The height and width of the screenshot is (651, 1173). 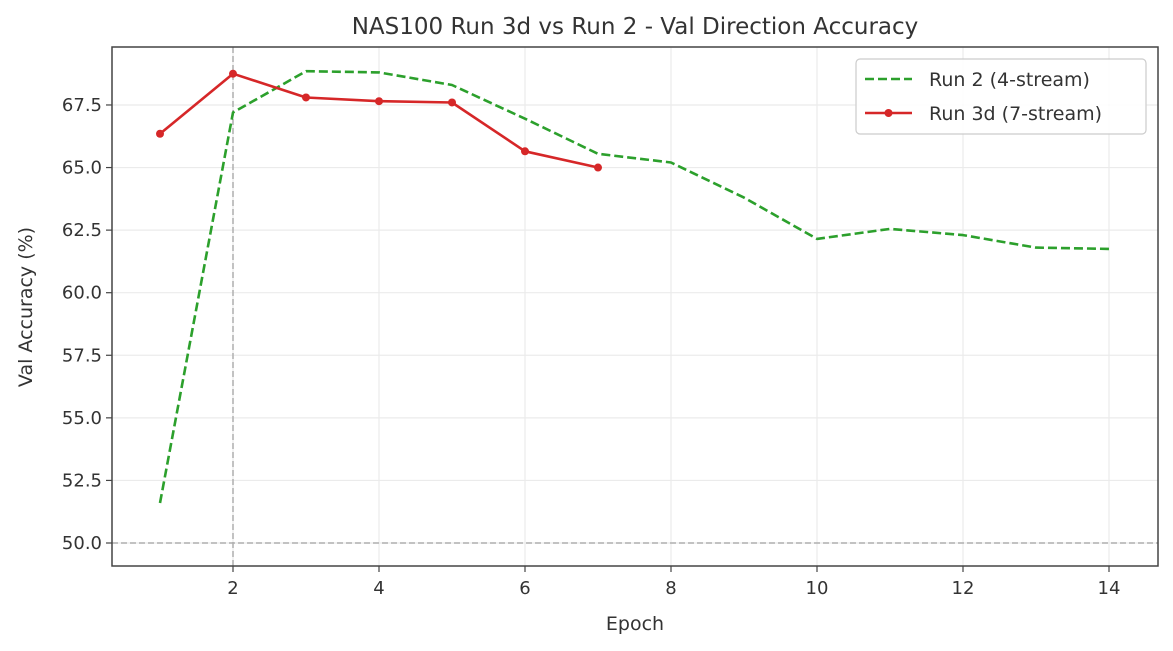 I want to click on y-tick-label: 60.0, so click(x=82, y=293).